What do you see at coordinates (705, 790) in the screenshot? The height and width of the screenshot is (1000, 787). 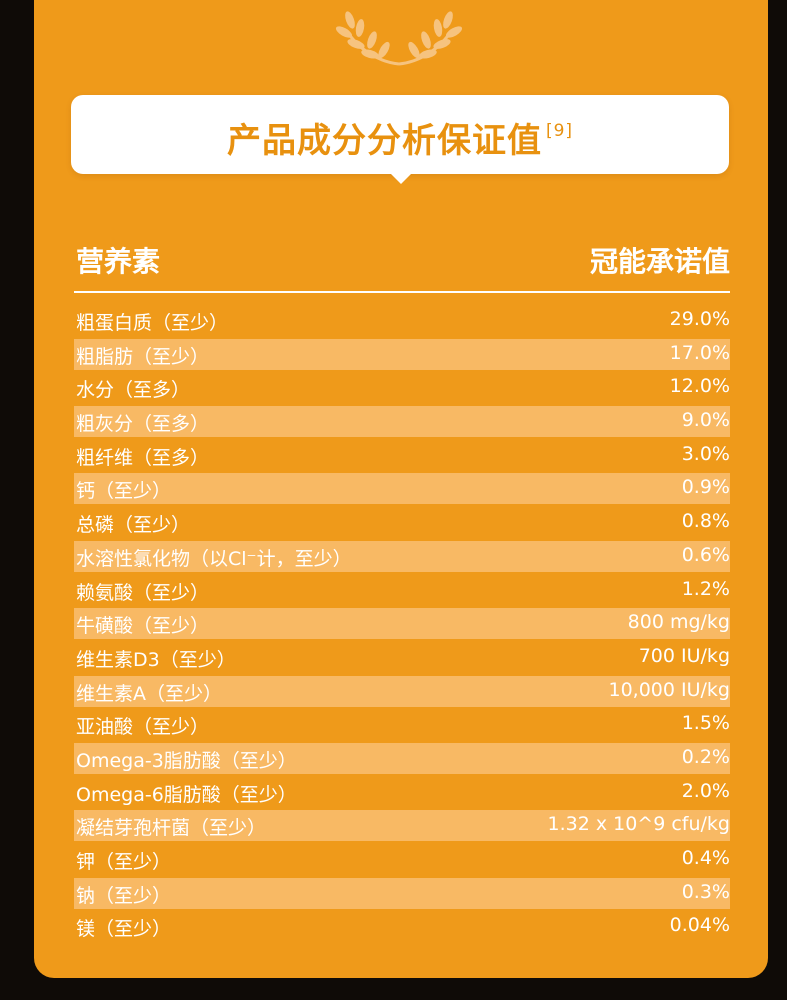 I see `nutrient-value: 2.0%` at bounding box center [705, 790].